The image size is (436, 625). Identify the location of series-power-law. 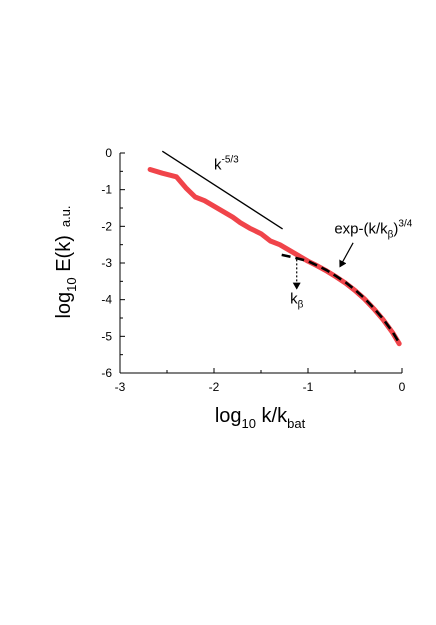
(222, 190).